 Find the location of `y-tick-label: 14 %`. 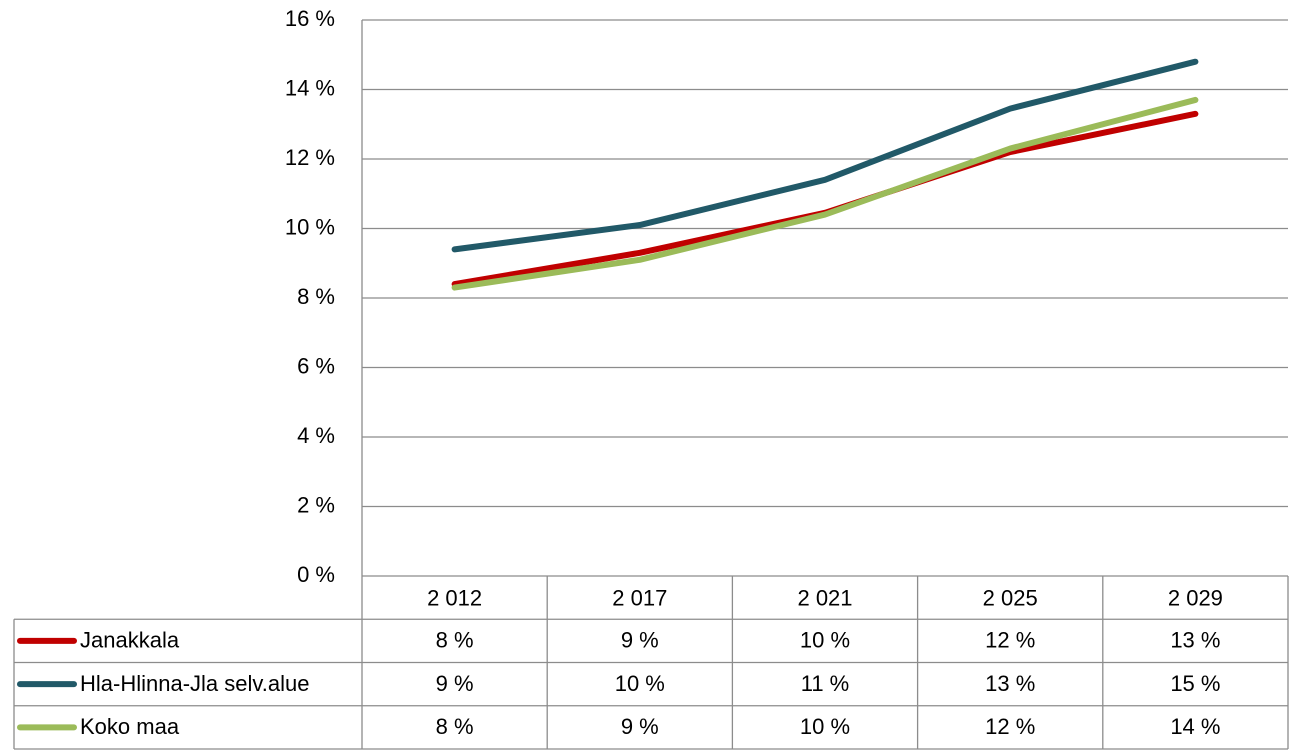

y-tick-label: 14 % is located at coordinates (310, 87).